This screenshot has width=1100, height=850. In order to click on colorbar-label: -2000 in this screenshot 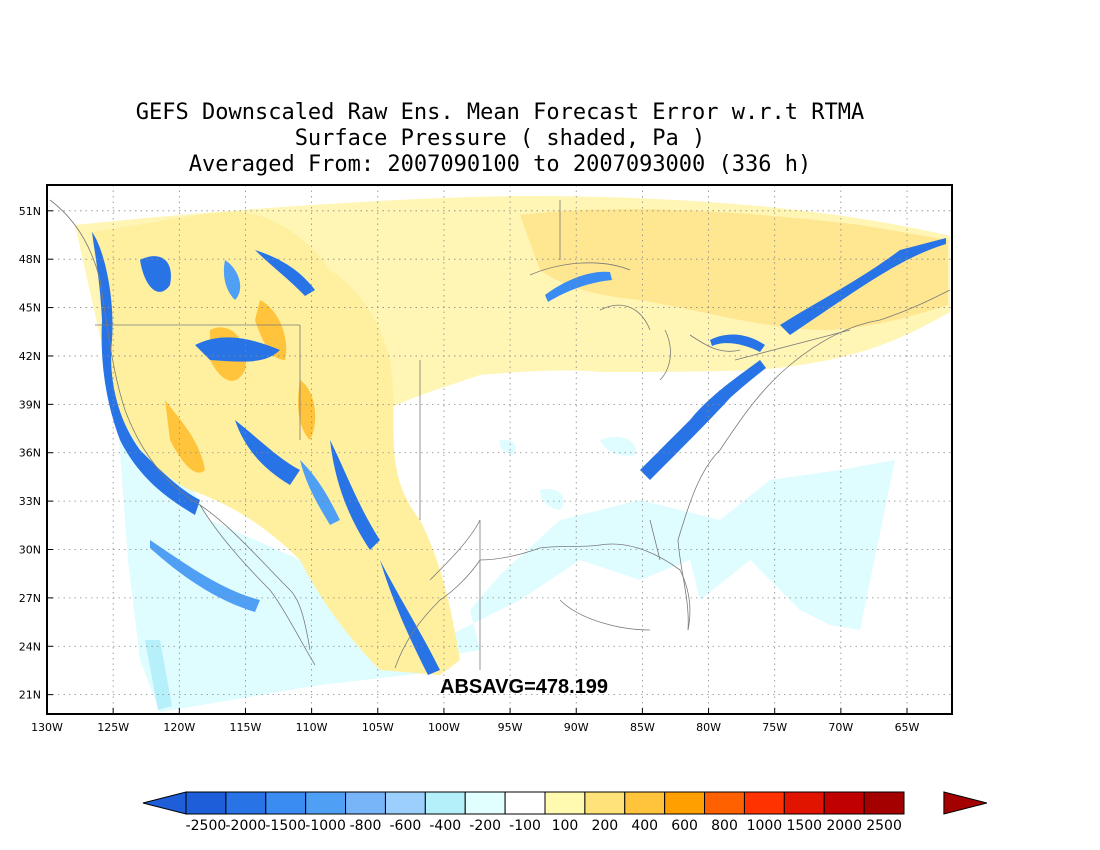, I will do `click(245, 826)`.